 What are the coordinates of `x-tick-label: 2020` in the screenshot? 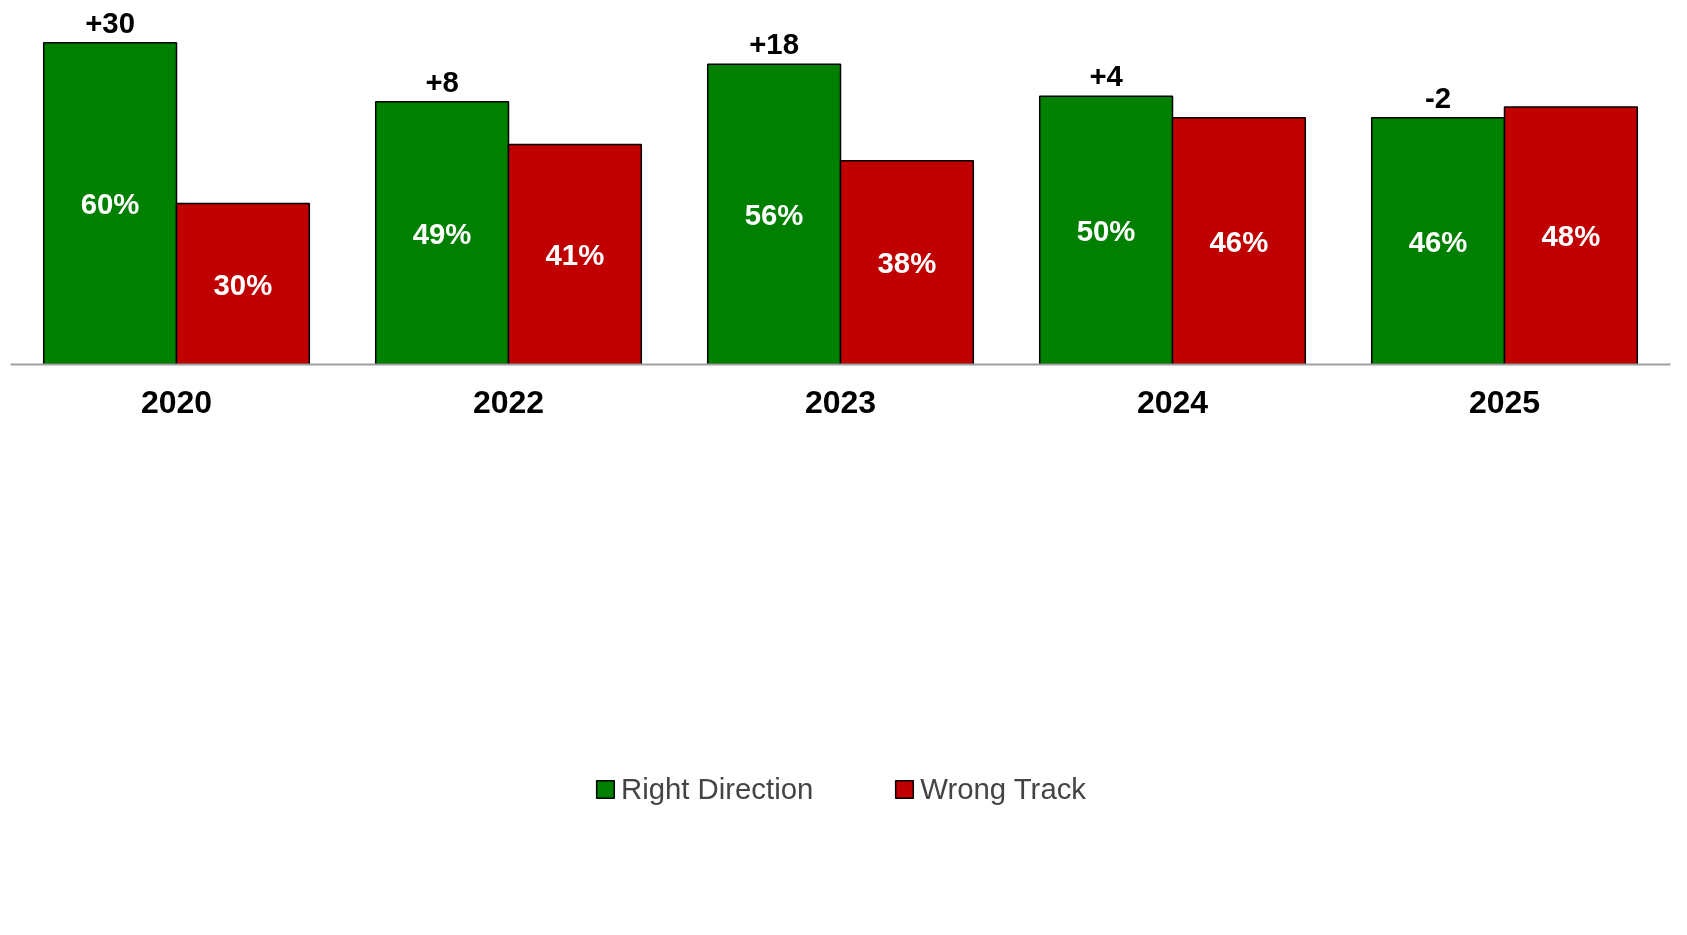 It's located at (176, 401).